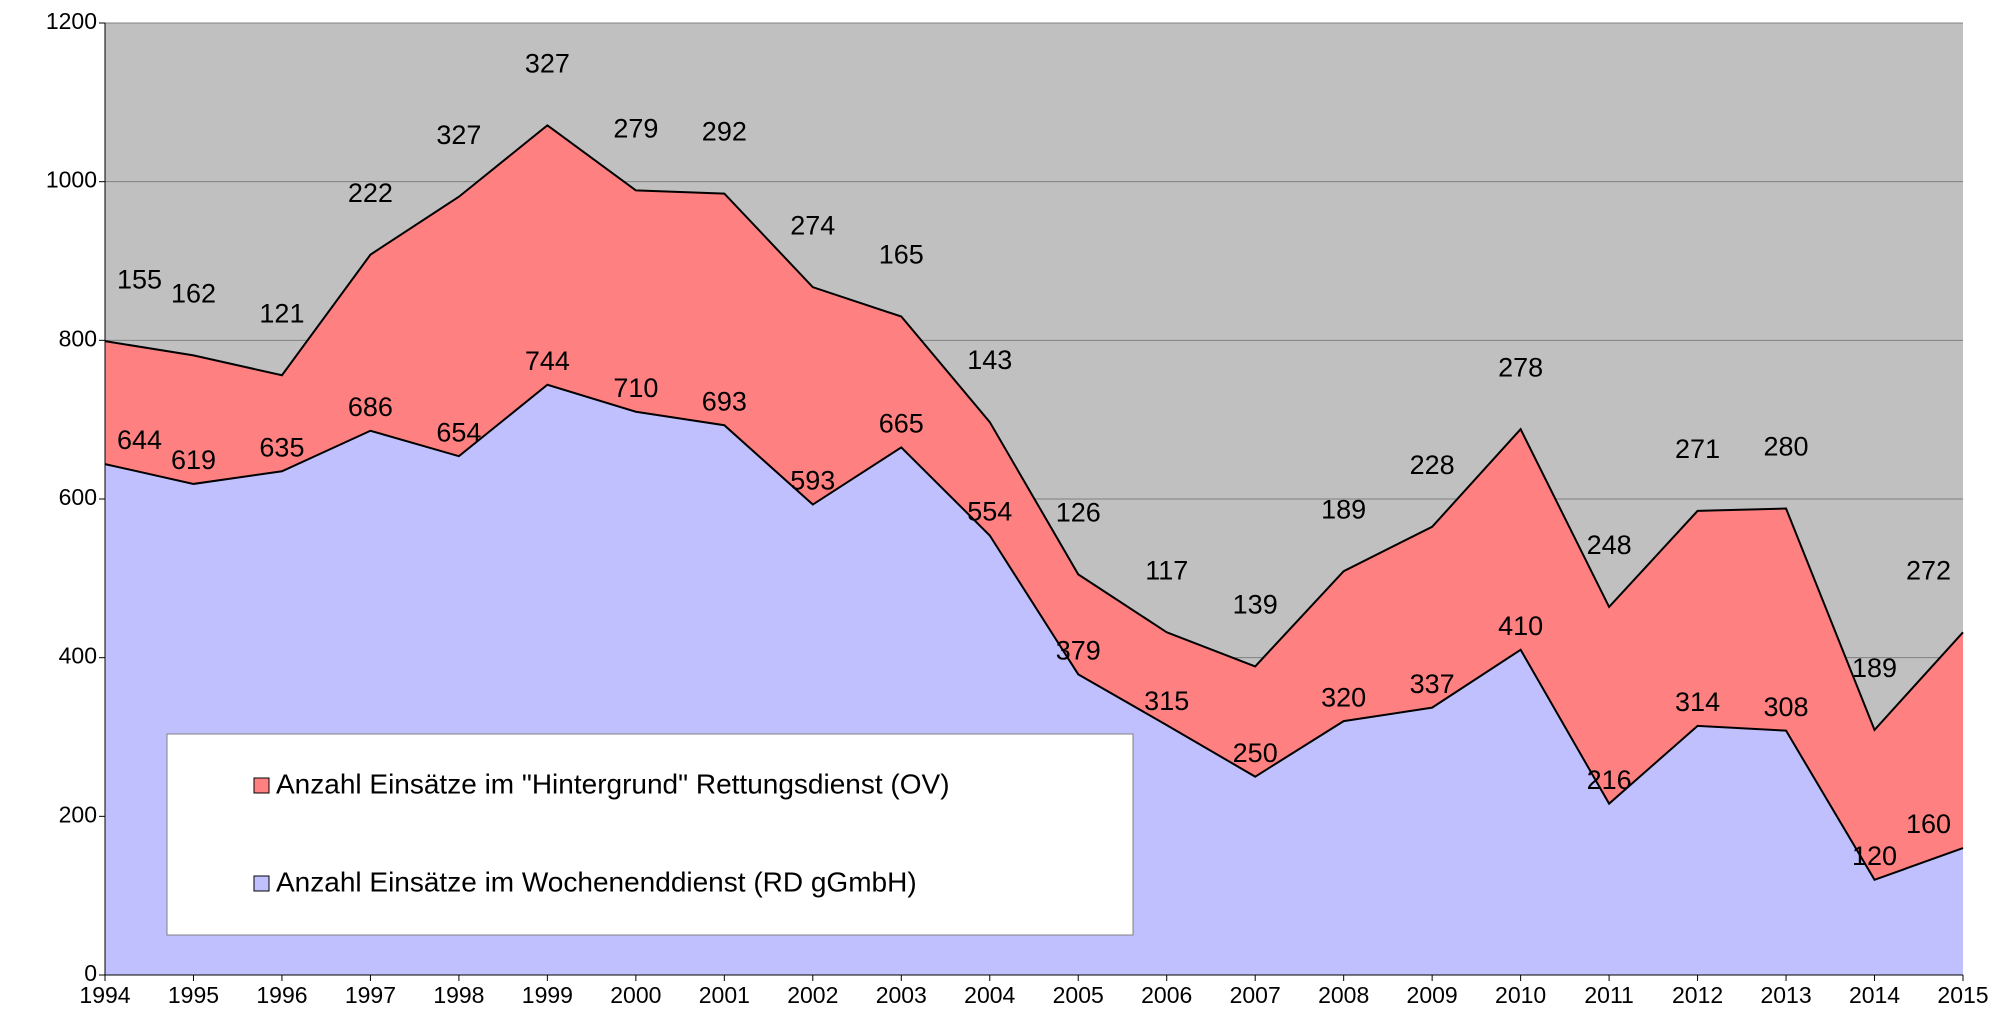 The width and height of the screenshot is (2007, 1015). Describe the element at coordinates (1874, 995) in the screenshot. I see `x-tick-label: 2014` at that location.